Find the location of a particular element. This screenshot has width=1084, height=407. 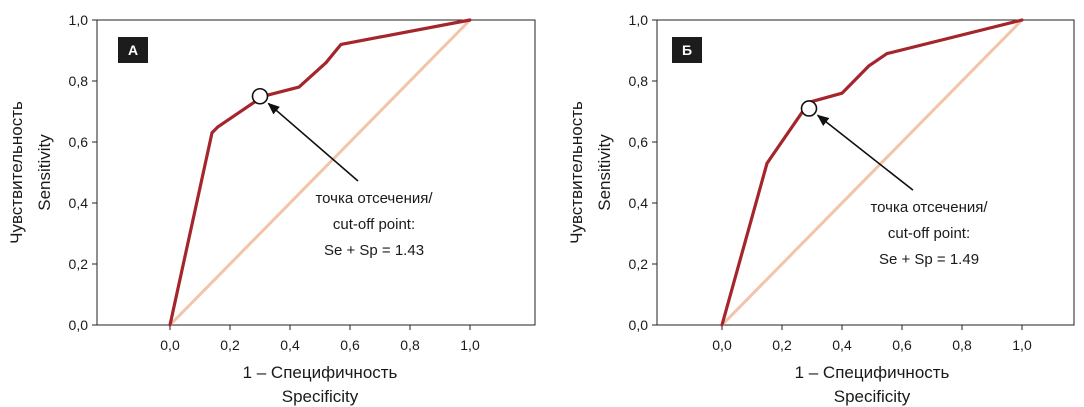

annotation-text-line: Se + Sp = 1.43 is located at coordinates (374, 250).